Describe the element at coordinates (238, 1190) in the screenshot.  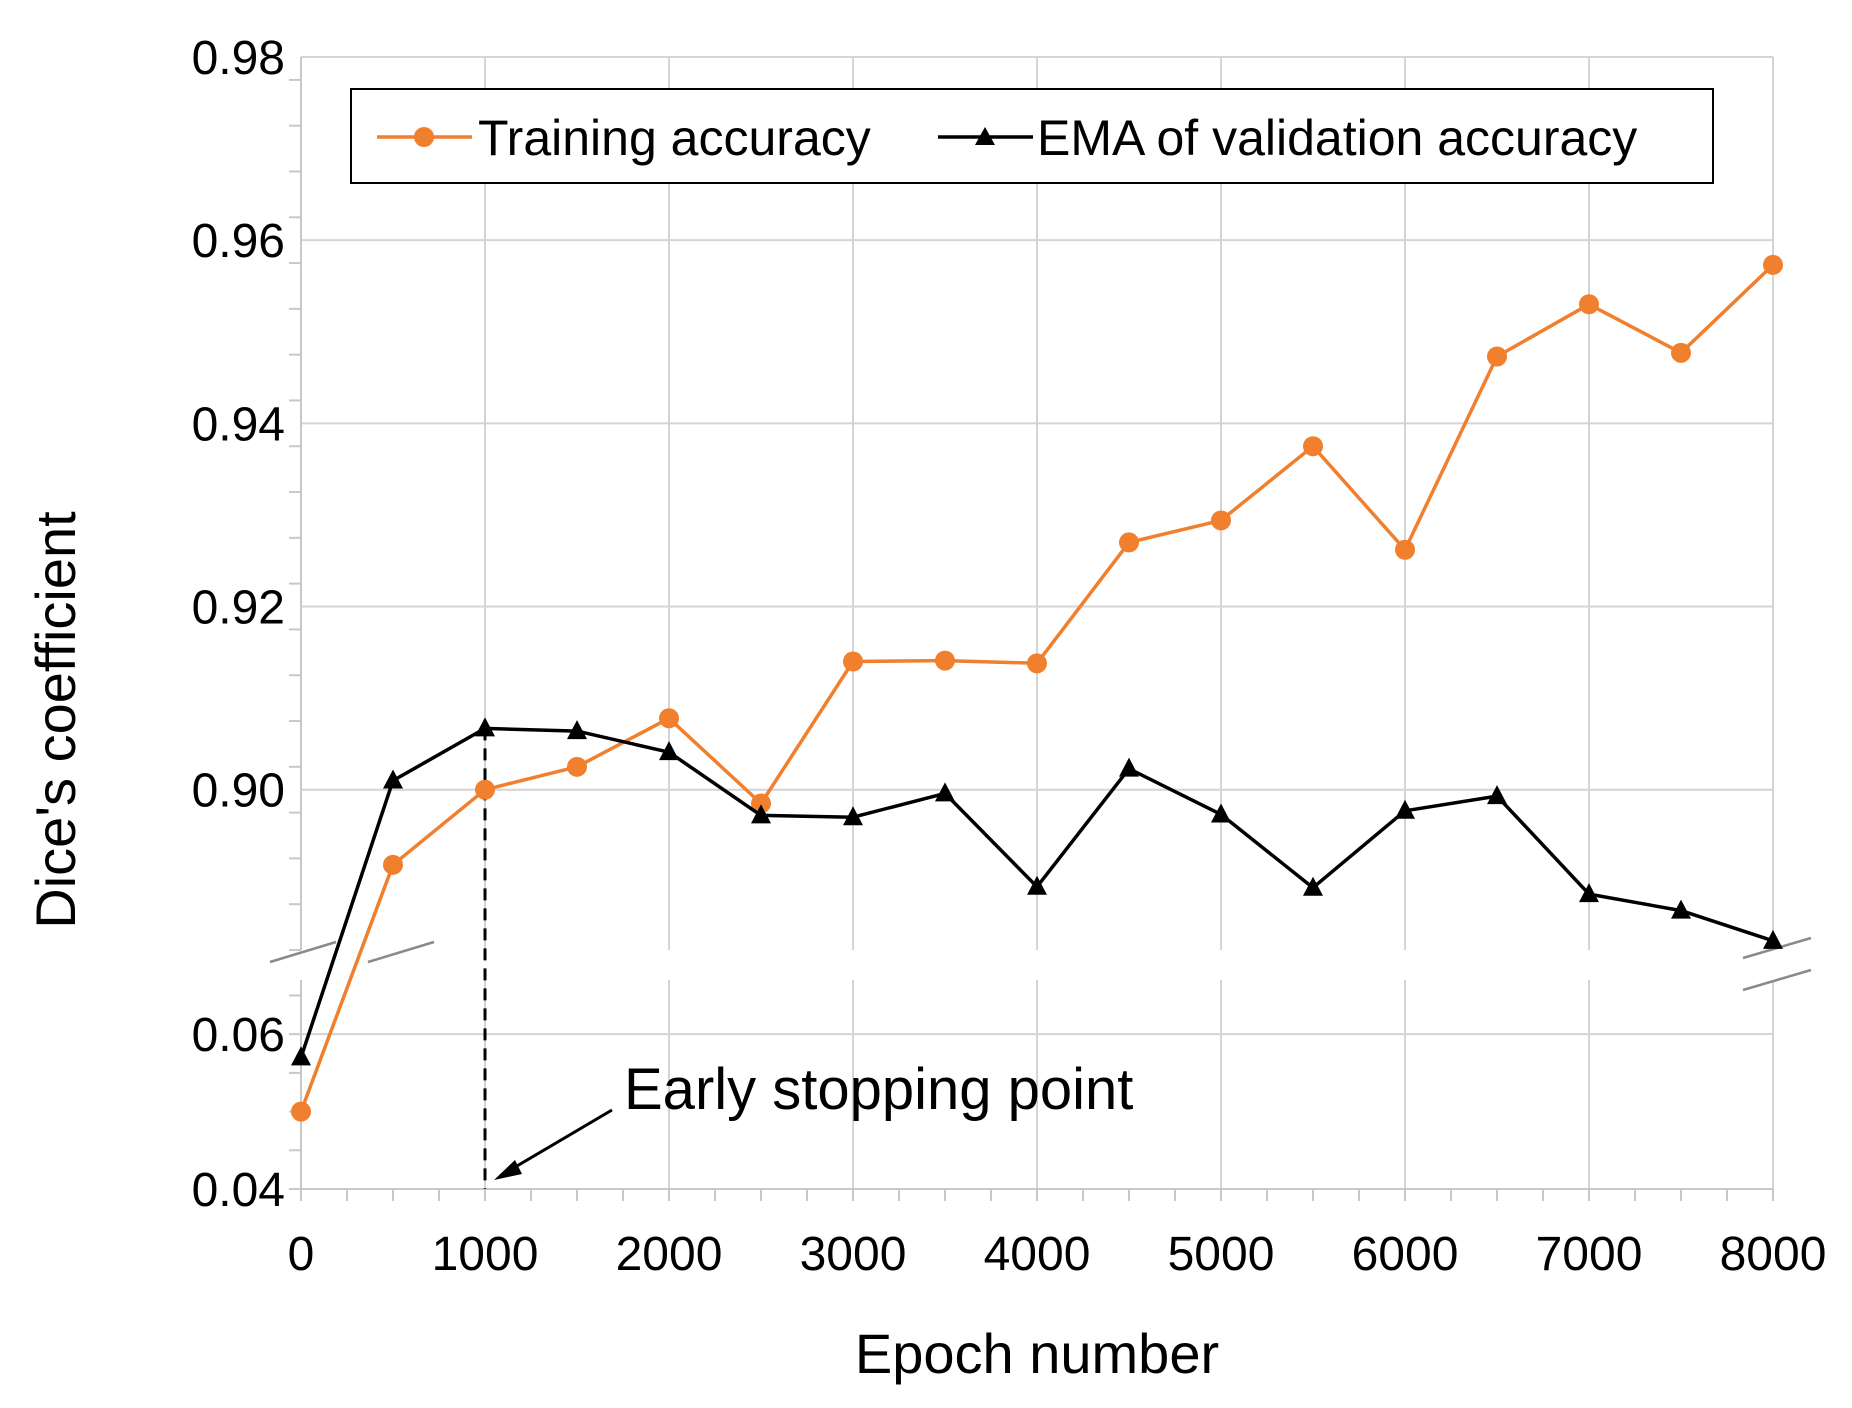
I see `y-tick-label: 0.04` at that location.